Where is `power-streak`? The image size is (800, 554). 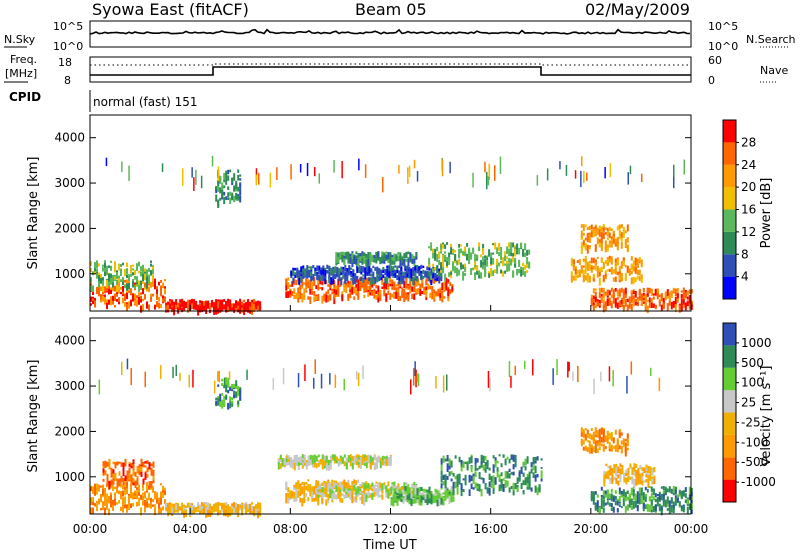
power-streak is located at coordinates (315, 172).